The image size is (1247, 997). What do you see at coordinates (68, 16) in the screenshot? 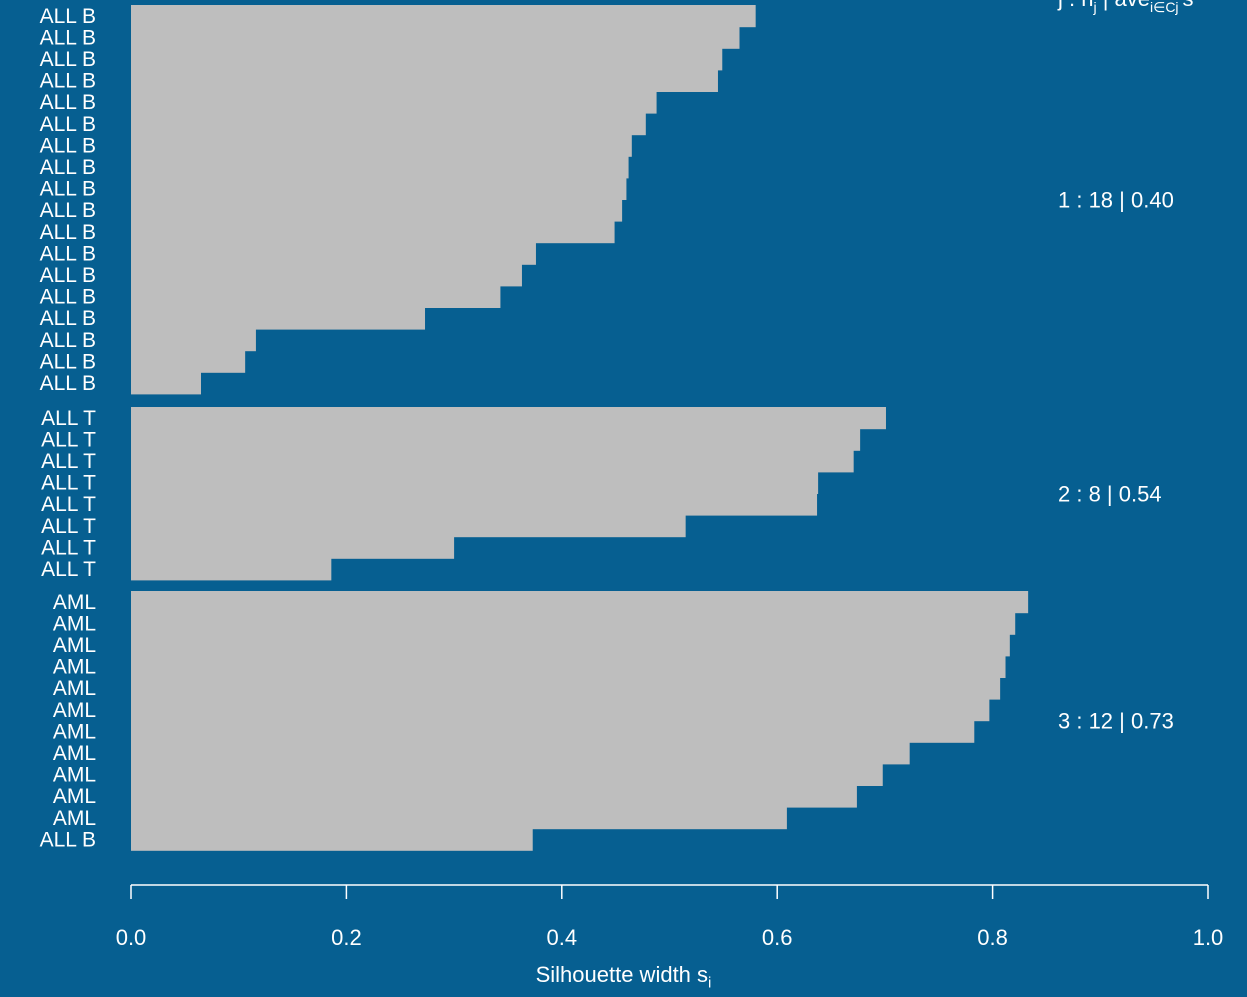
I see `row-label-c1-1: ALL B` at bounding box center [68, 16].